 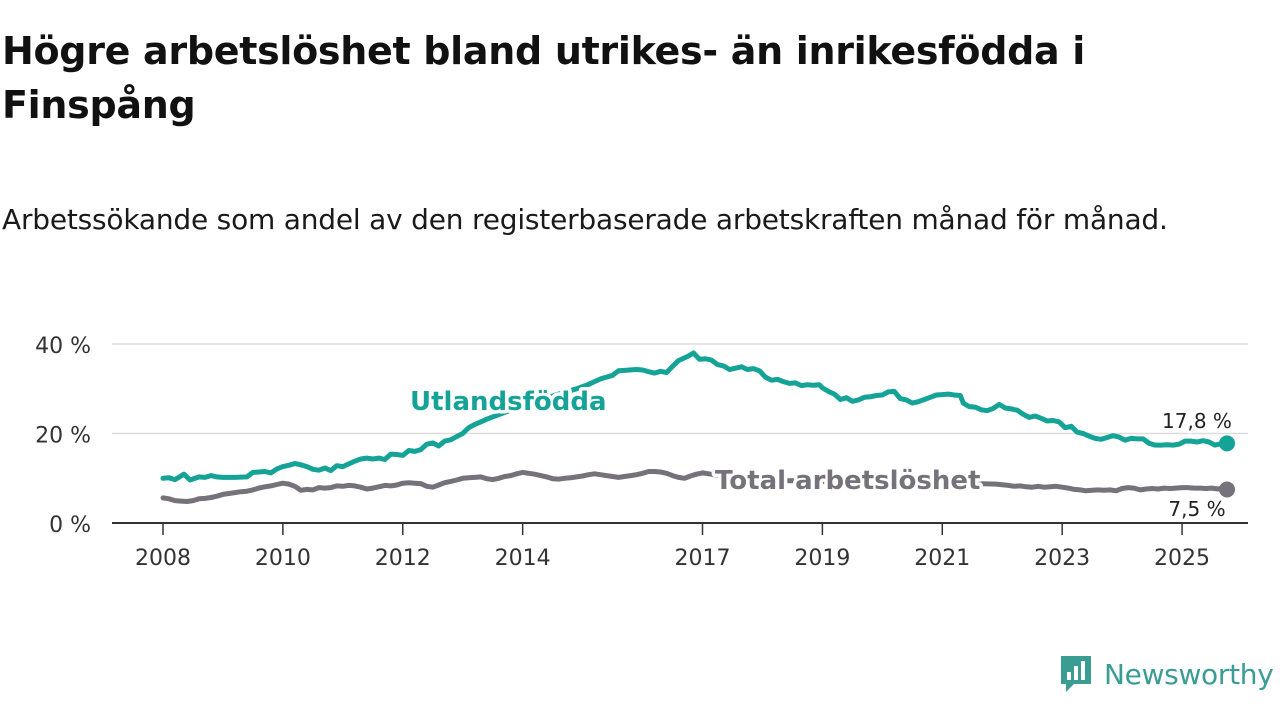 I want to click on series-label-total-halo: Total arbetslöshet, so click(x=847, y=481).